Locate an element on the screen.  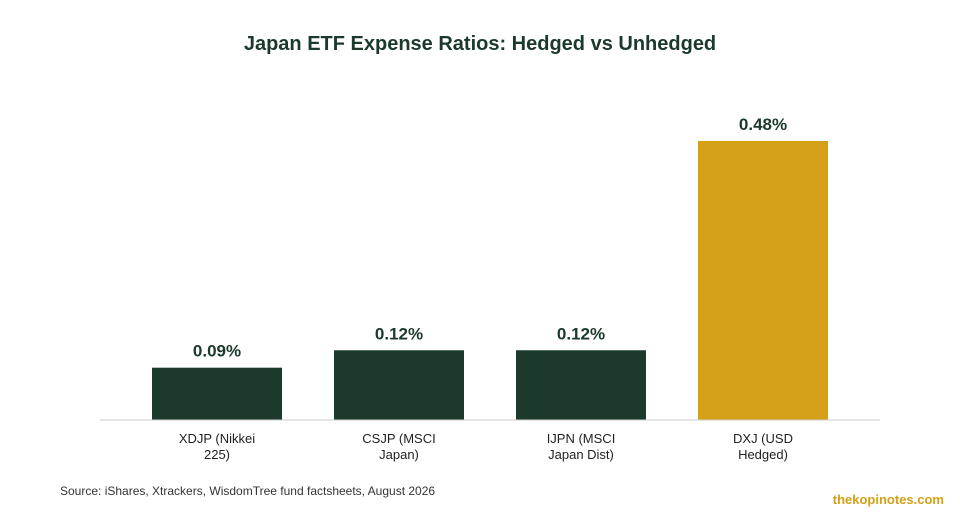
bar-value-label-3: 0.12% is located at coordinates (581, 333).